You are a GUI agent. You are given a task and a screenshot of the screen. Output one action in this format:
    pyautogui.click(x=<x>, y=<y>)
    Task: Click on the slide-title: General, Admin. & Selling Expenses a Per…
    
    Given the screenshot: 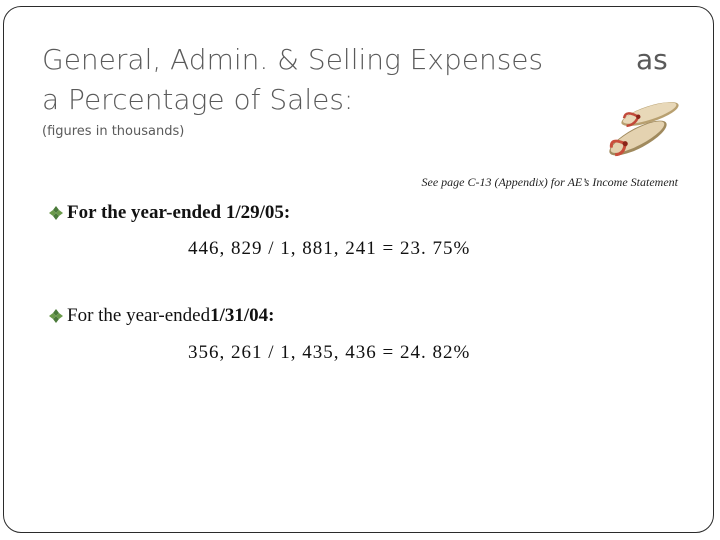 What is the action you would take?
    pyautogui.click(x=292, y=80)
    